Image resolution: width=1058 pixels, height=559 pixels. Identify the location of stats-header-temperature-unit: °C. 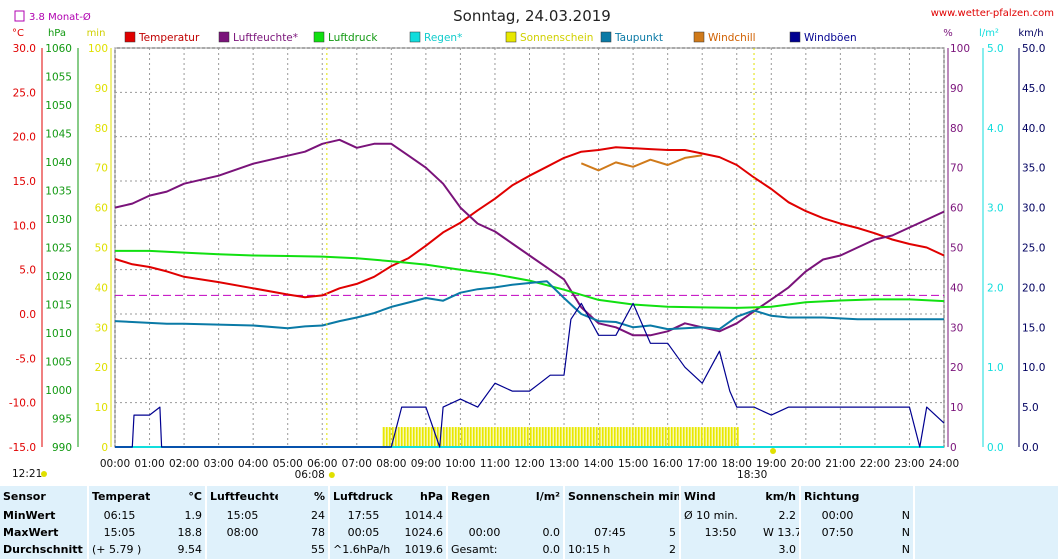
(178, 497).